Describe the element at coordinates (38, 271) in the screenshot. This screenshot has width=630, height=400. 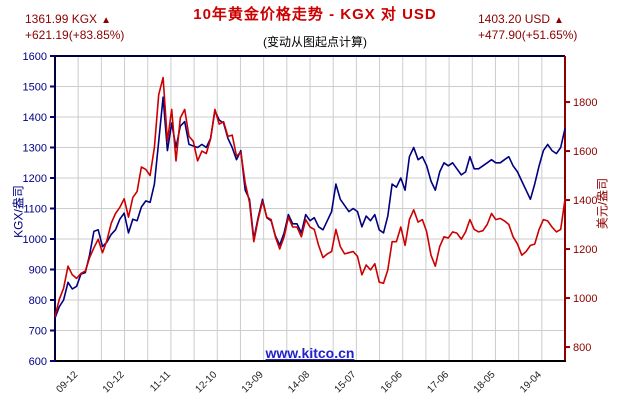
I see `left-axis-tick-label: 900` at that location.